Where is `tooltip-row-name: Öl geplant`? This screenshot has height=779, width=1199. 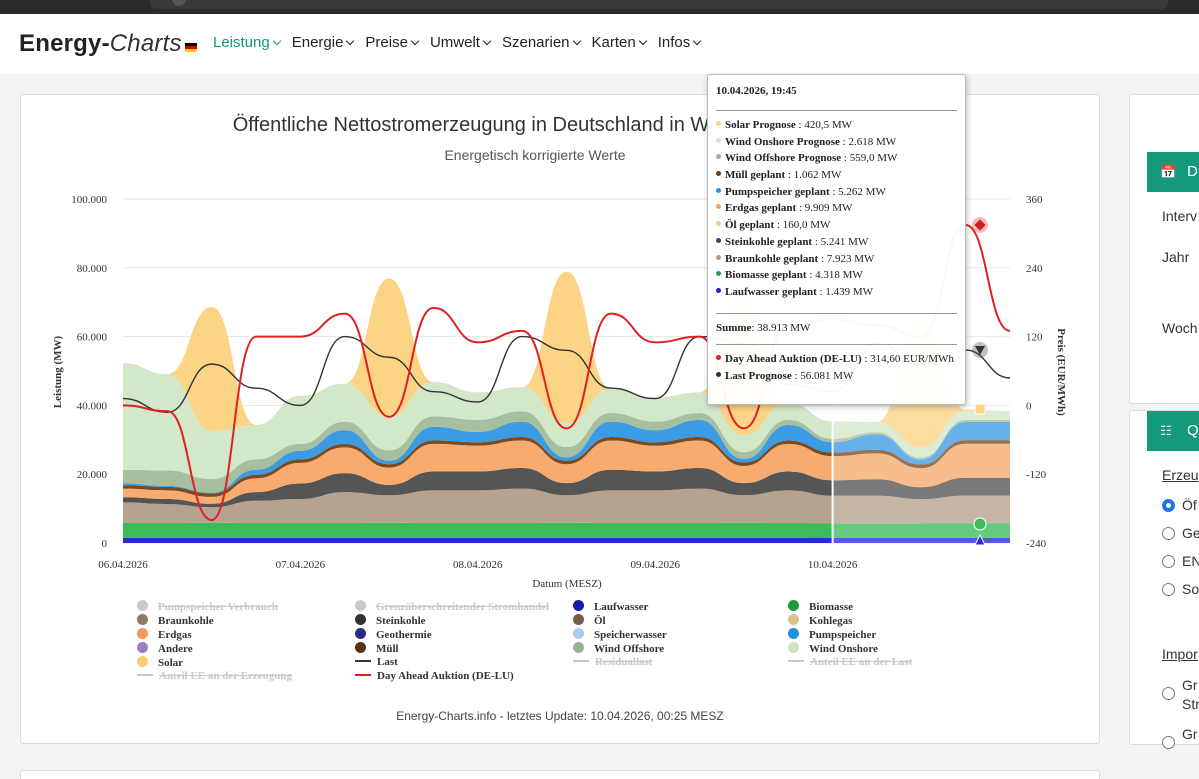 tooltip-row-name: Öl geplant is located at coordinates (750, 225).